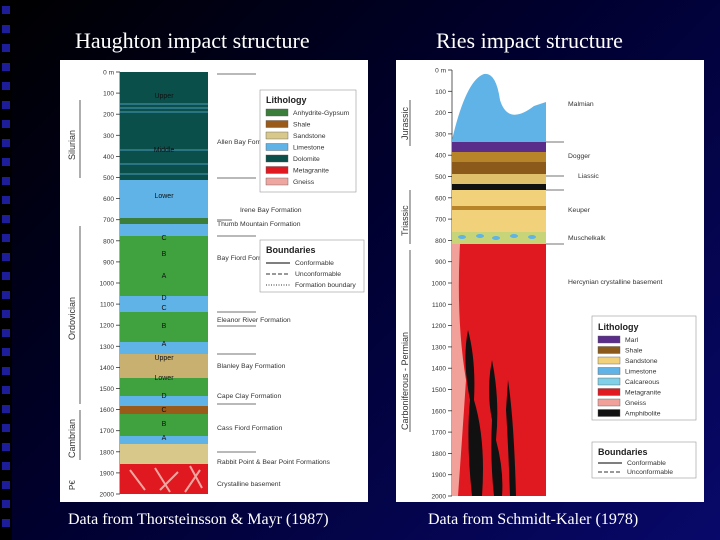 The image size is (720, 540). I want to click on depth-tick-label: 2000, so click(439, 497).